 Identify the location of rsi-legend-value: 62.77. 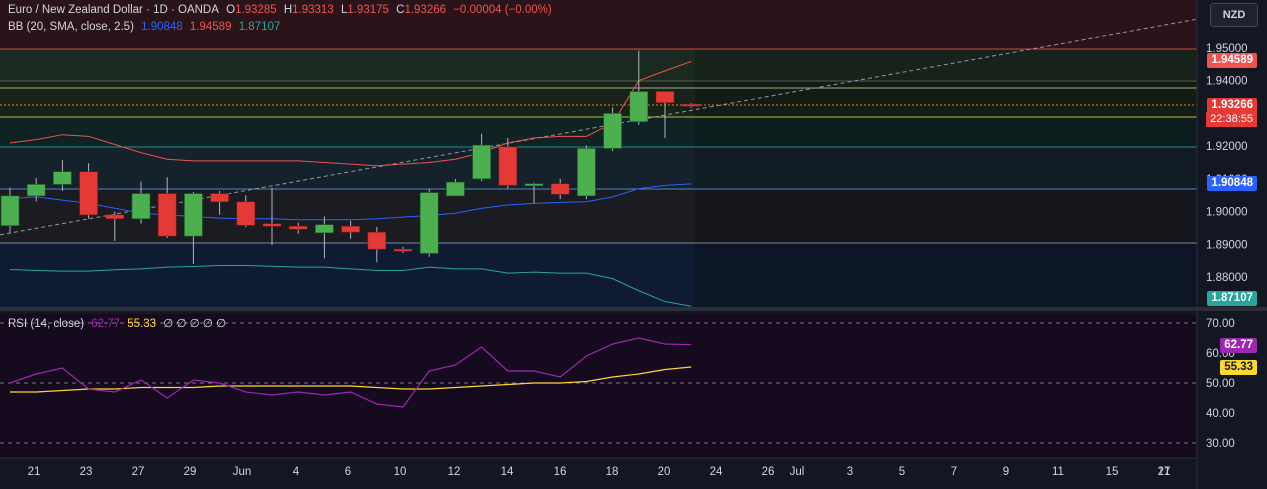
(106, 324).